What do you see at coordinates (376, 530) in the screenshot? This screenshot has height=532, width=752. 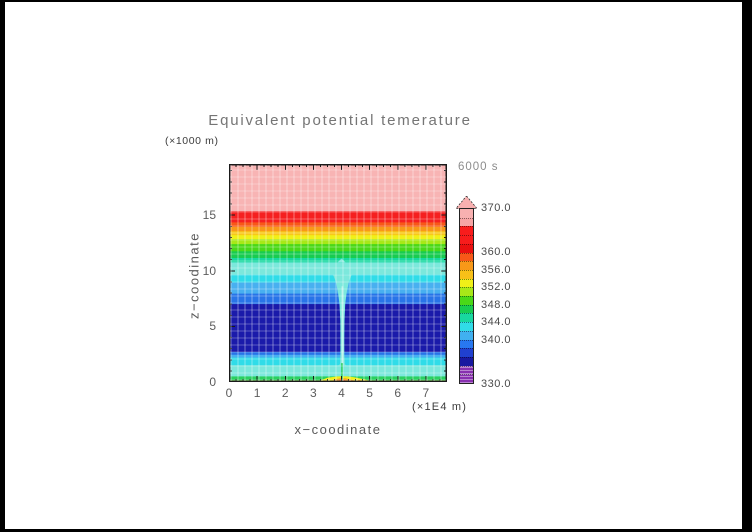 I see `frame-border-bottom` at bounding box center [376, 530].